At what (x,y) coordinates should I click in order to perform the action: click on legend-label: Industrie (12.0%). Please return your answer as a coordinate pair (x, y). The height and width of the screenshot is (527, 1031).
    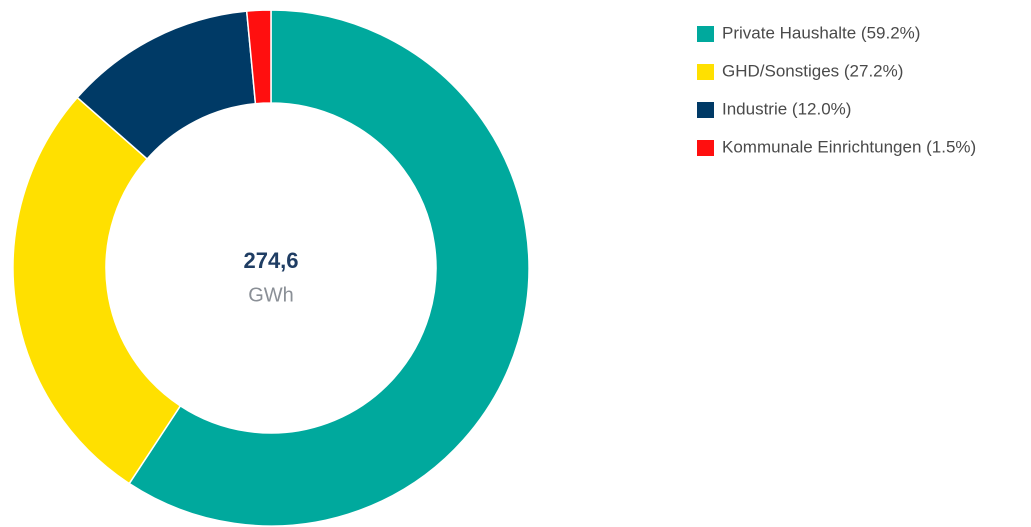
    Looking at the image, I should click on (786, 108).